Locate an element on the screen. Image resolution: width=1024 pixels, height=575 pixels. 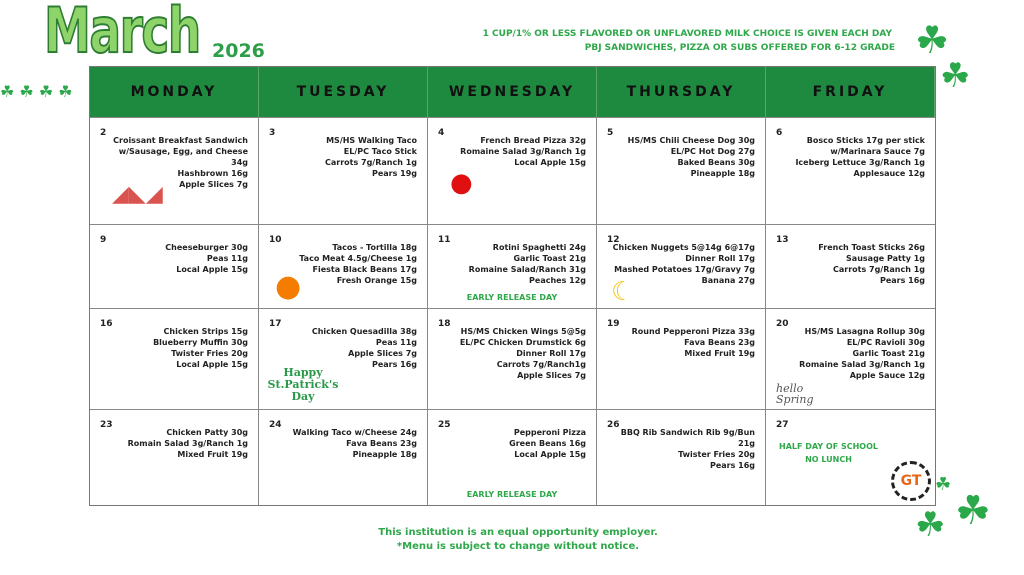
day-number: 9 is located at coordinates (103, 240).